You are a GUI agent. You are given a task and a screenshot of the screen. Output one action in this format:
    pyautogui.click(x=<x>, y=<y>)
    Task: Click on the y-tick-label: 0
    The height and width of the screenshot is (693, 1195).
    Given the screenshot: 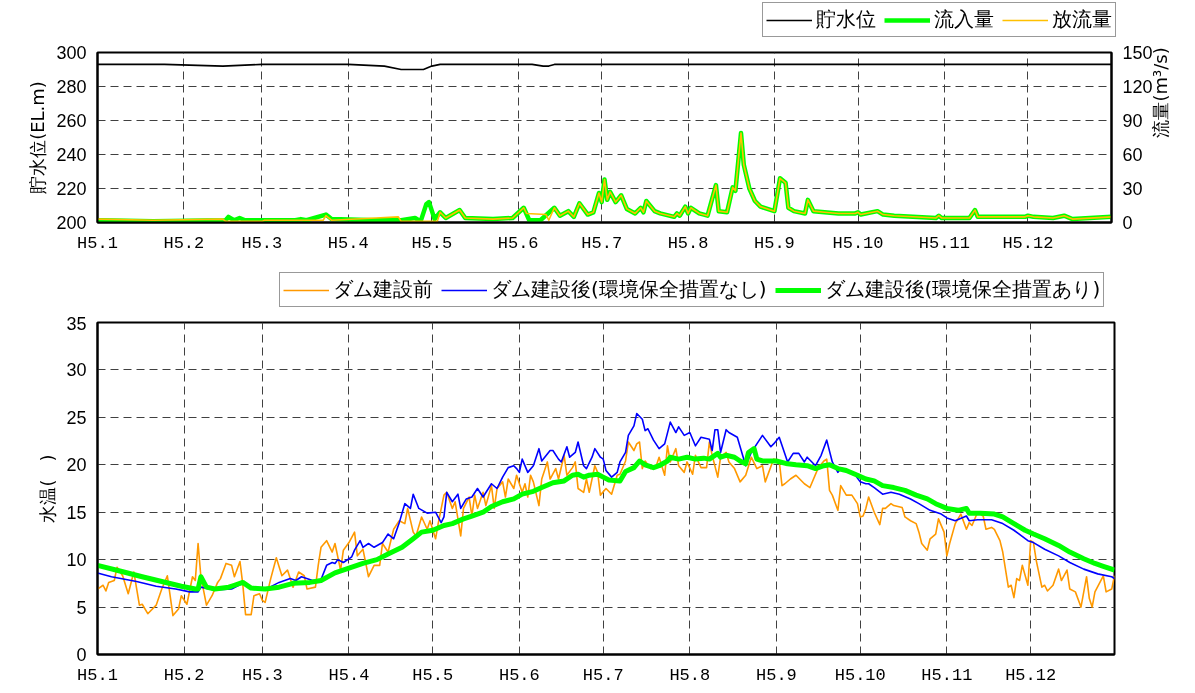 What is the action you would take?
    pyautogui.click(x=81, y=655)
    